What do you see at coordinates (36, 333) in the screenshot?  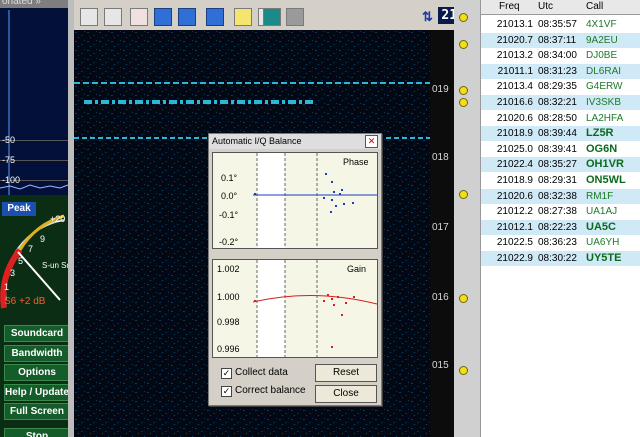 I see `soundcard-button: Soundcard` at bounding box center [36, 333].